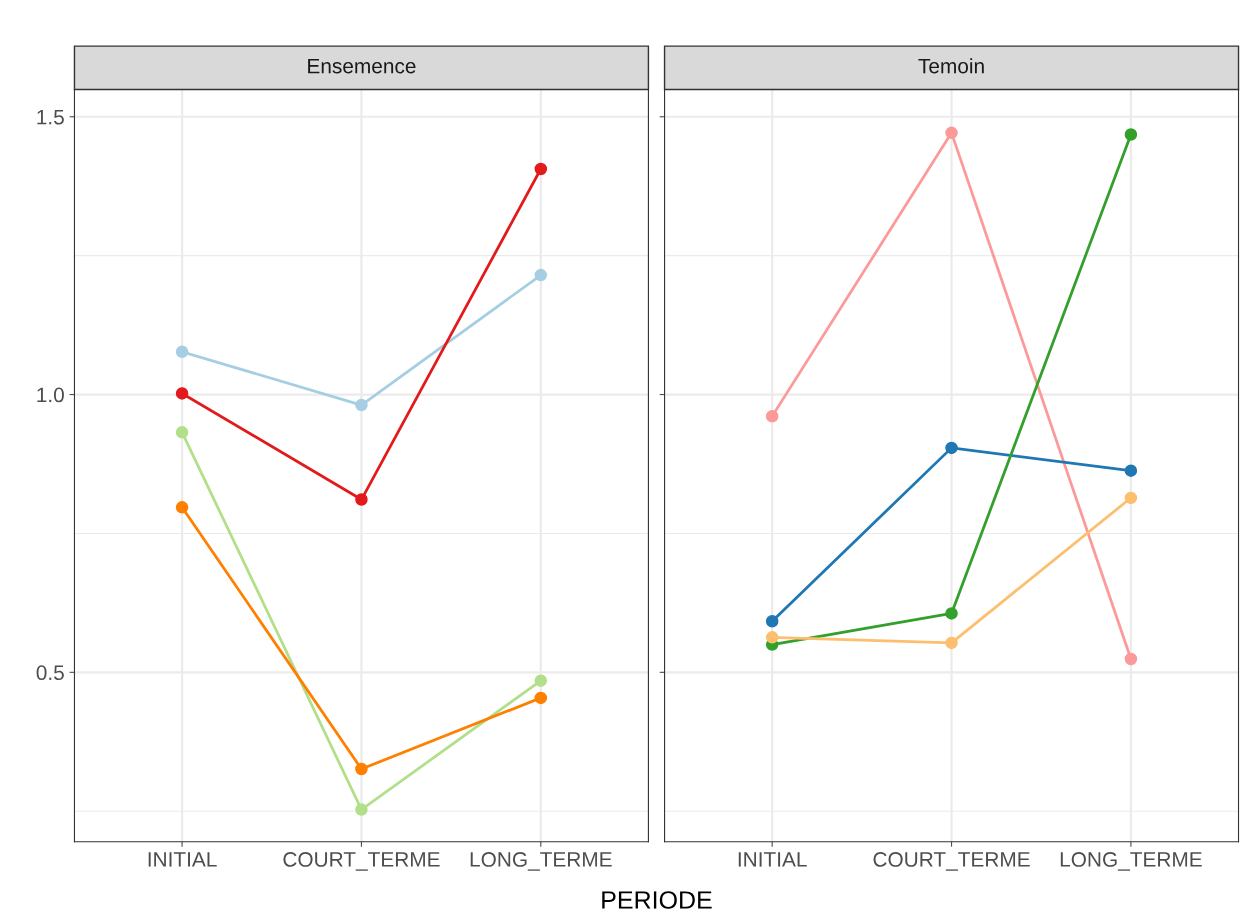 The image size is (1241, 923). Describe the element at coordinates (951, 66) in the screenshot. I see `chart-title: Temoin` at that location.